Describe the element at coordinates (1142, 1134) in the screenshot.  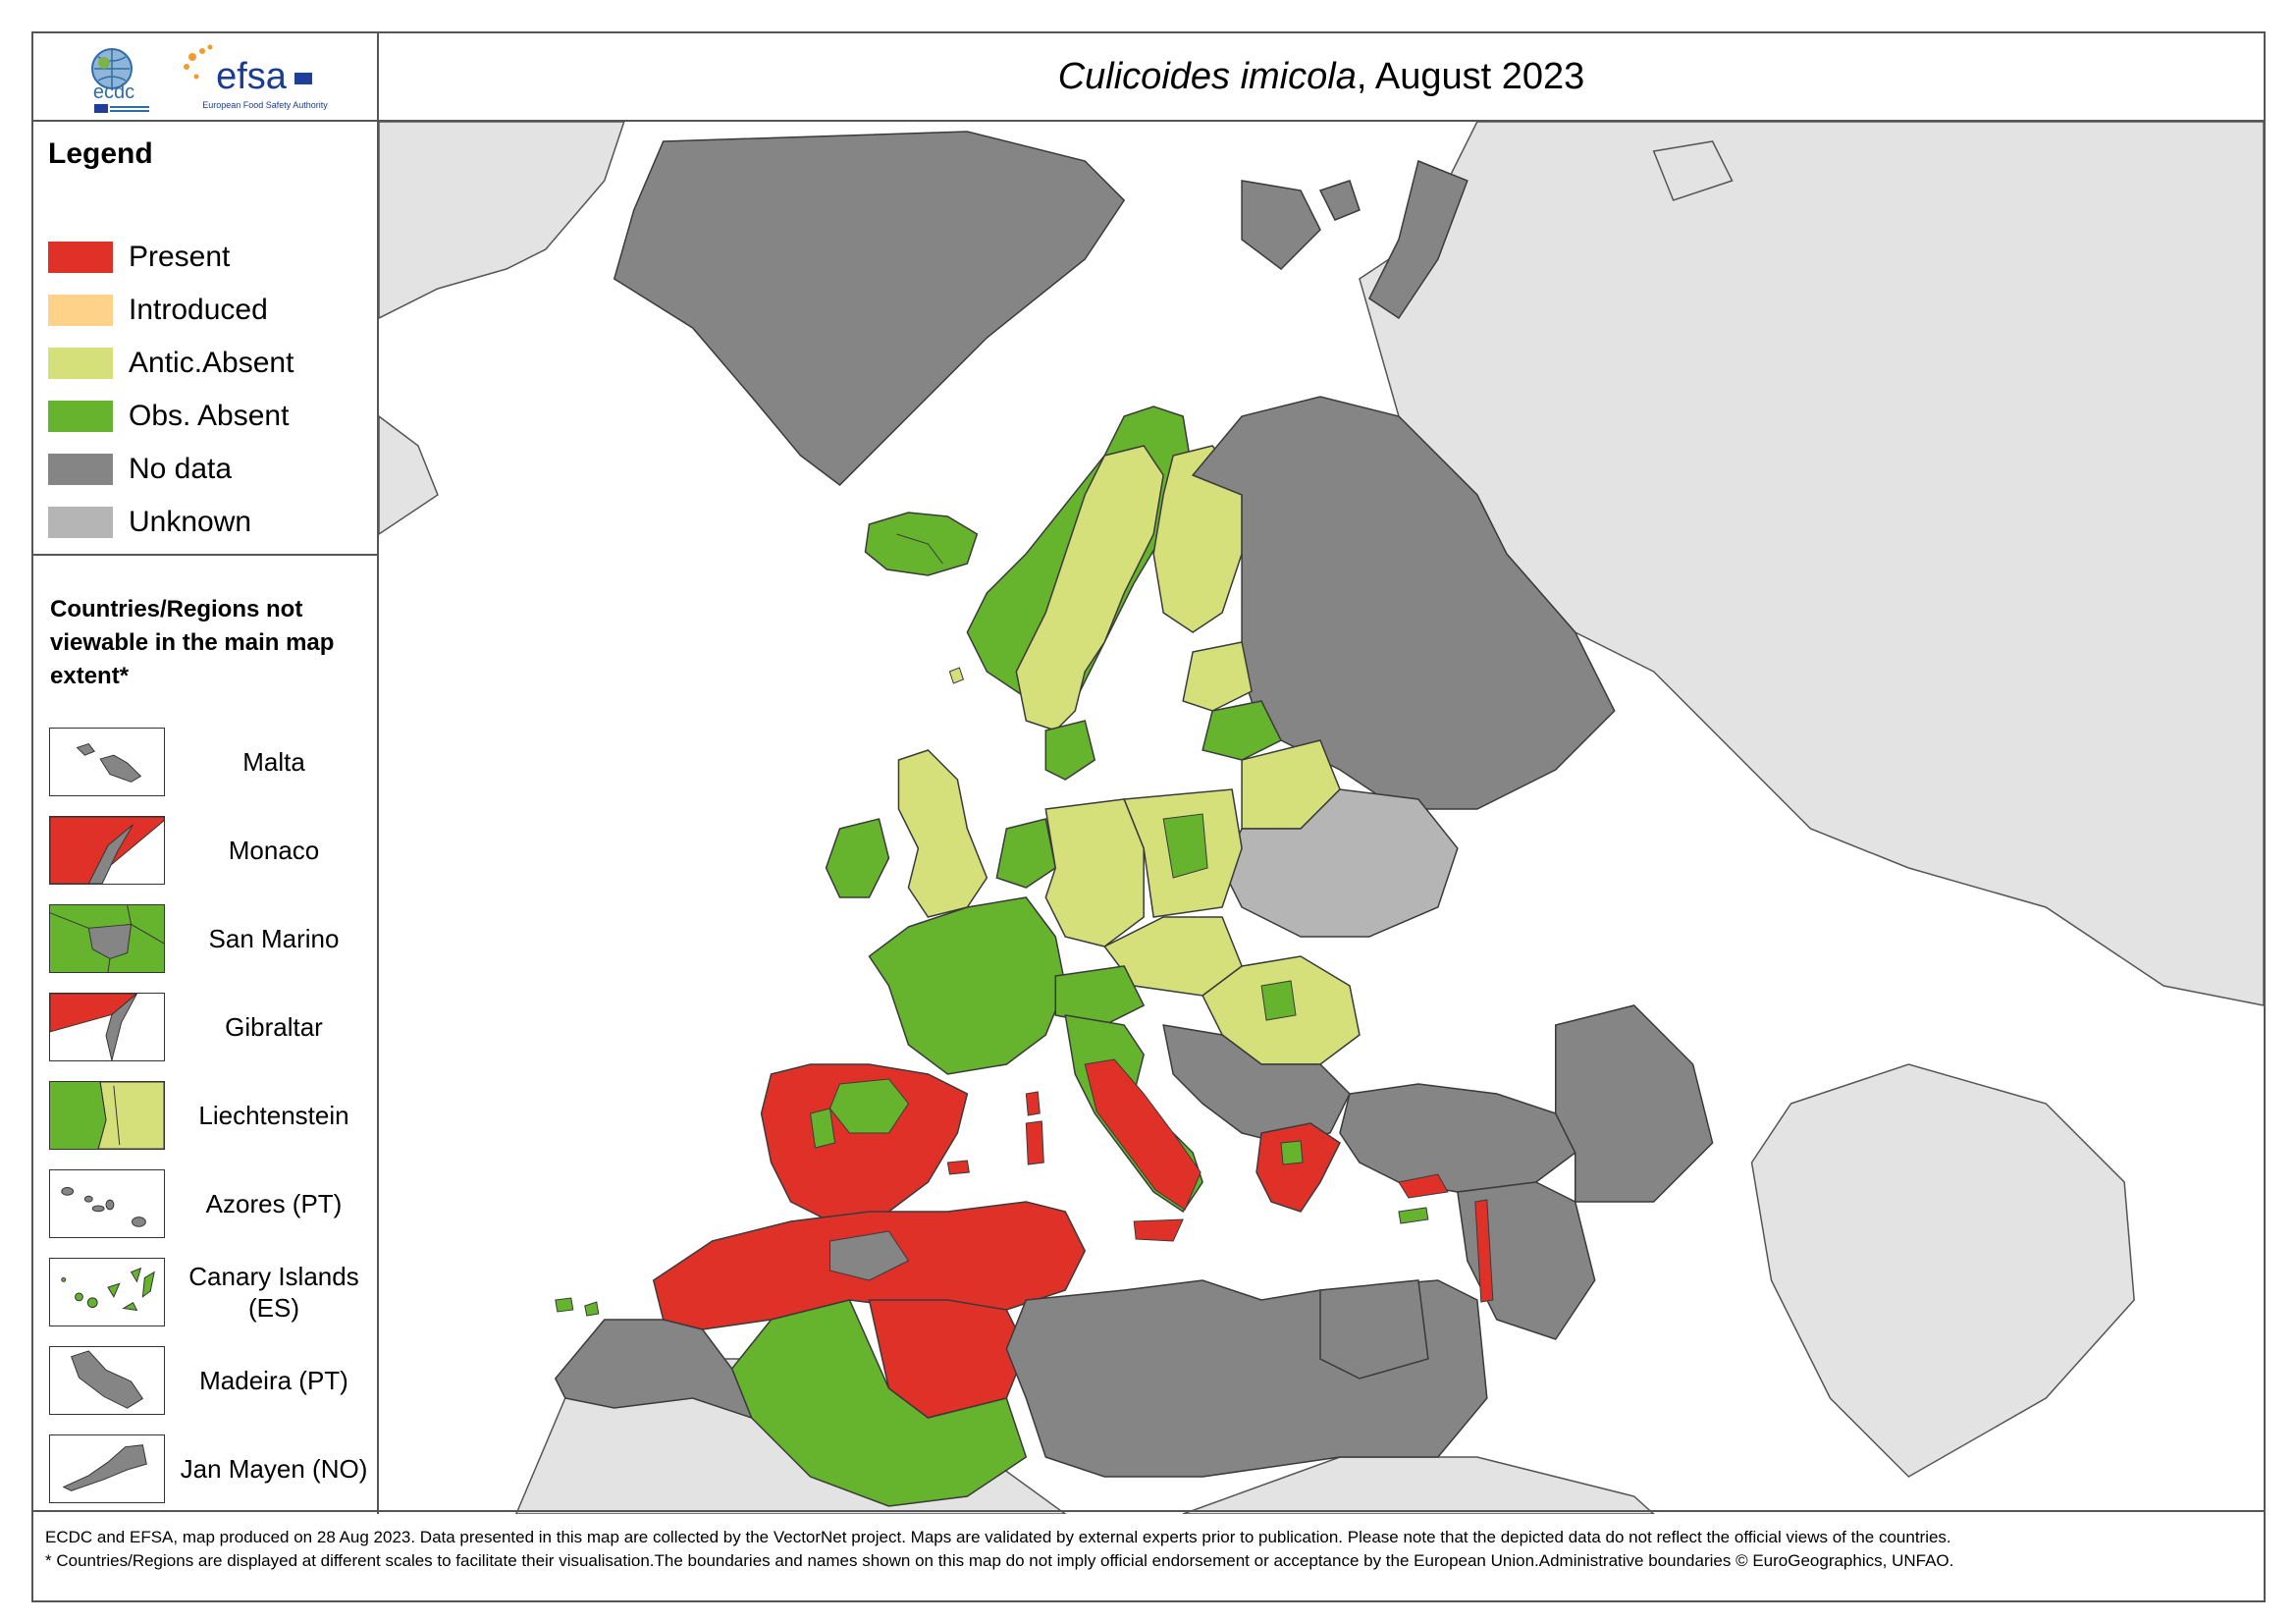
I see `region-italy-present` at that location.